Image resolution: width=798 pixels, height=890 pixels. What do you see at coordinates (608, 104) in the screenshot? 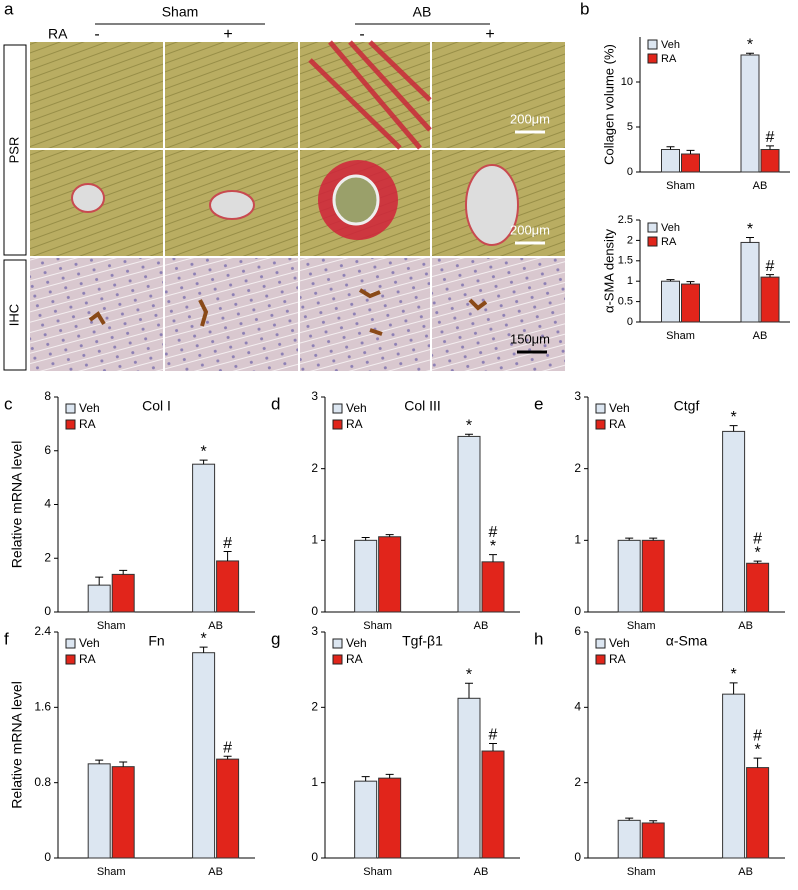
I see `y-axis-label: Collagen volume (%)` at bounding box center [608, 104].